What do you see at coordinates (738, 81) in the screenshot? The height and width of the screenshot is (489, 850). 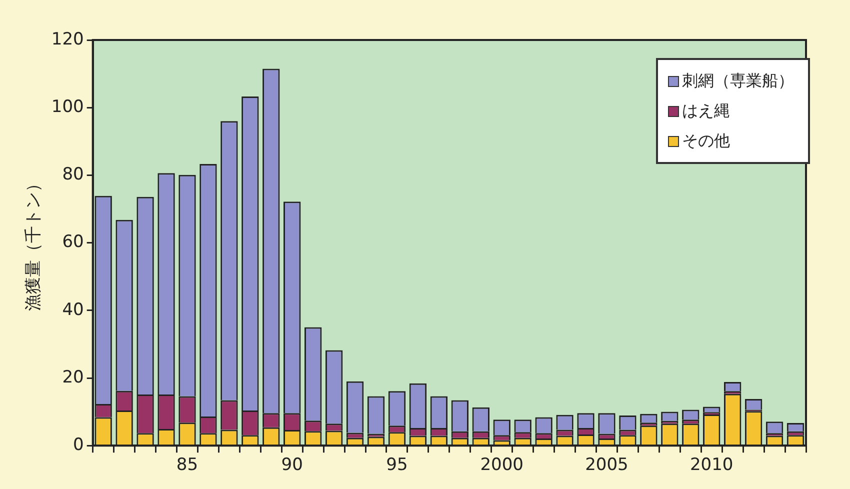 I see `legend-label: 刺網（専業船）` at bounding box center [738, 81].